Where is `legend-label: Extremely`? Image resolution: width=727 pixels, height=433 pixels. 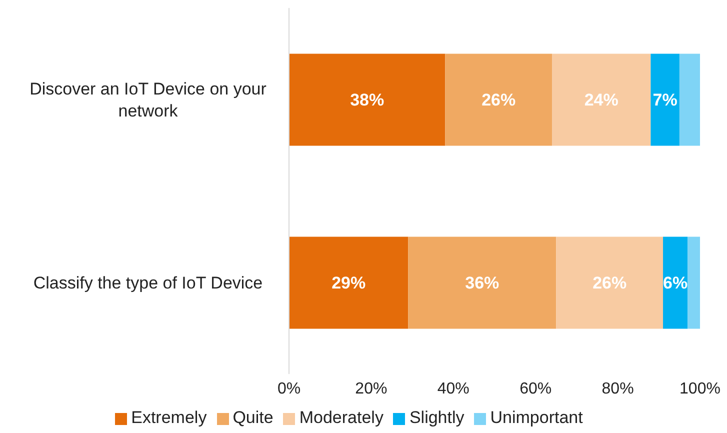
legend-label: Extremely is located at coordinates (169, 417).